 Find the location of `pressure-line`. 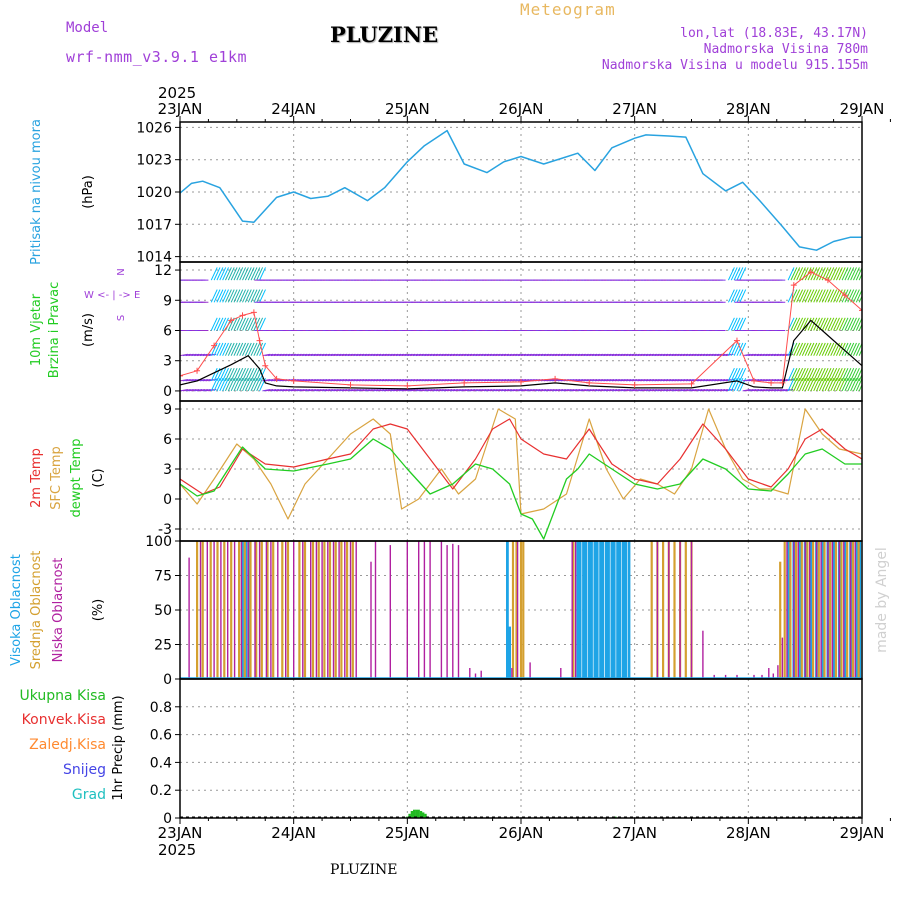

pressure-line is located at coordinates (521, 190).